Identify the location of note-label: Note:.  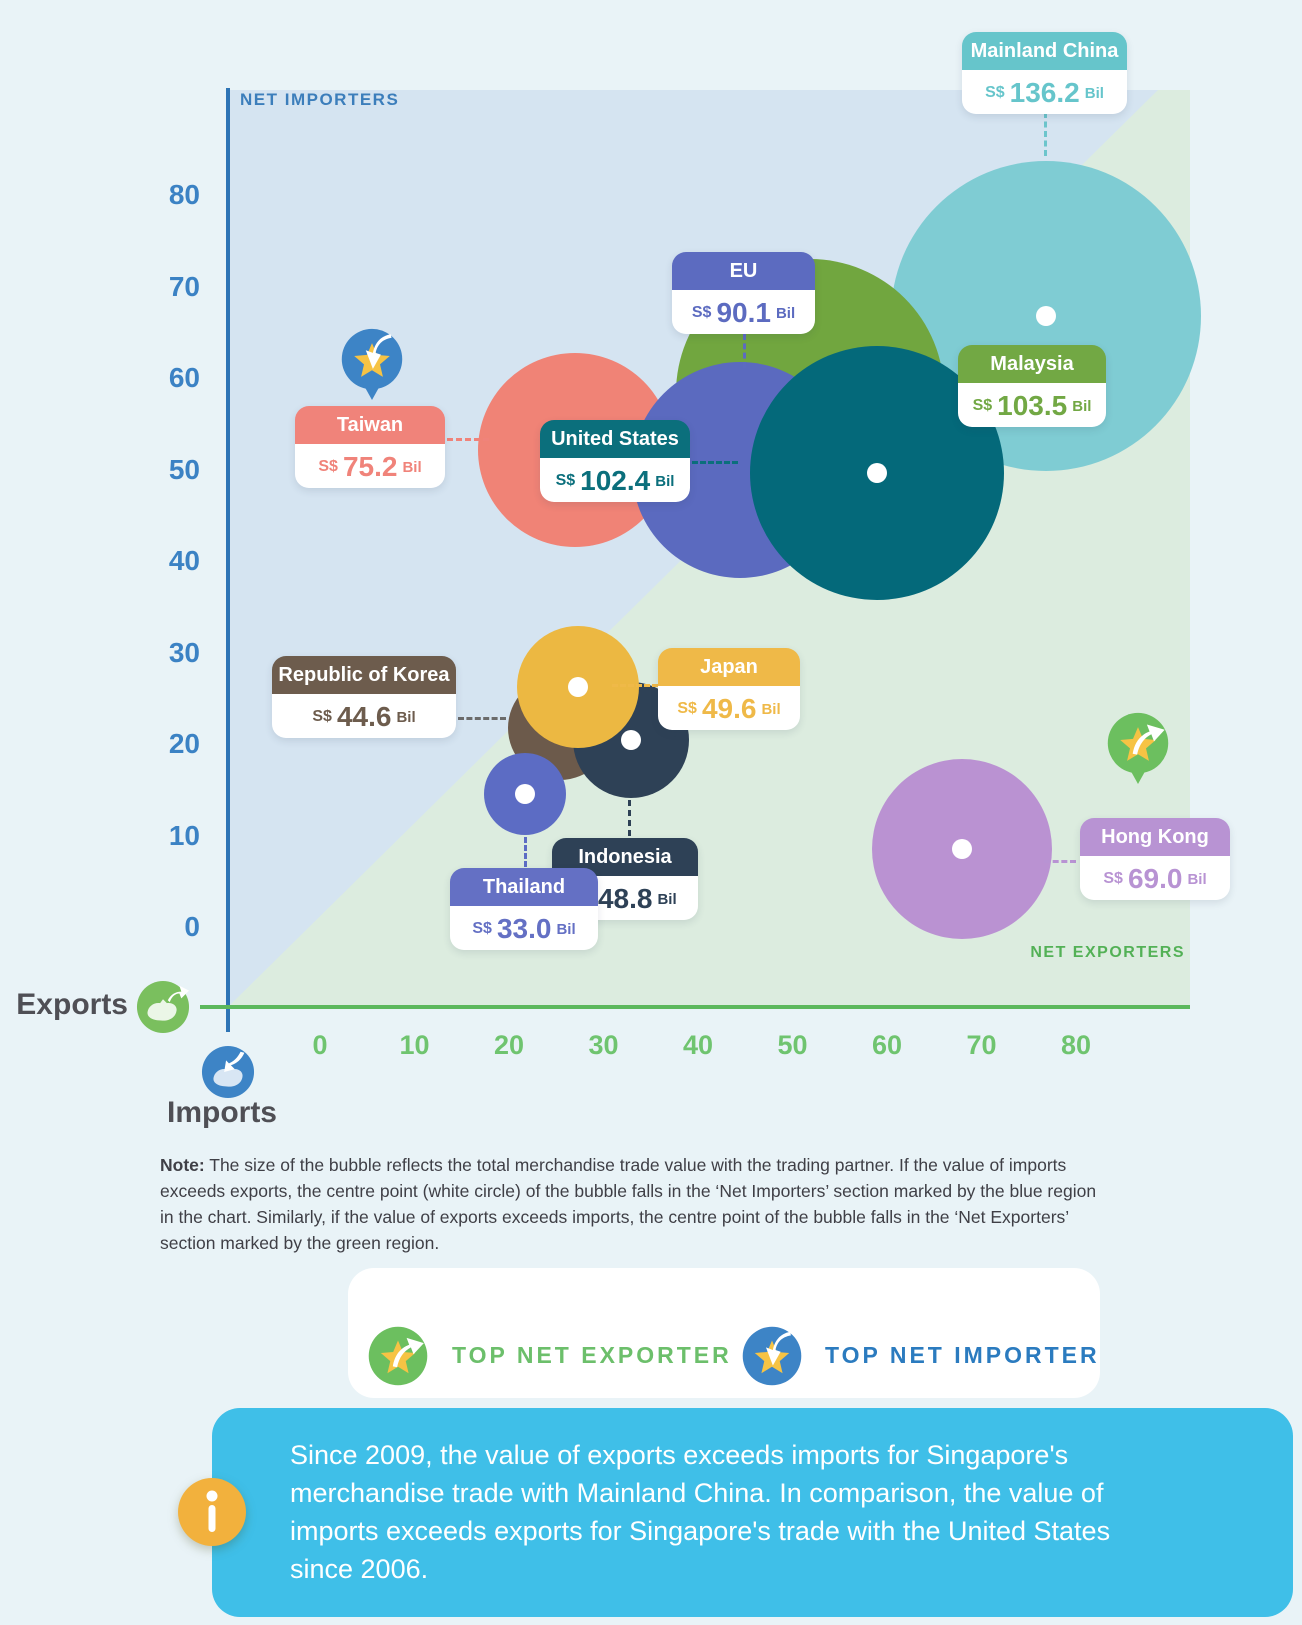
(182, 1165).